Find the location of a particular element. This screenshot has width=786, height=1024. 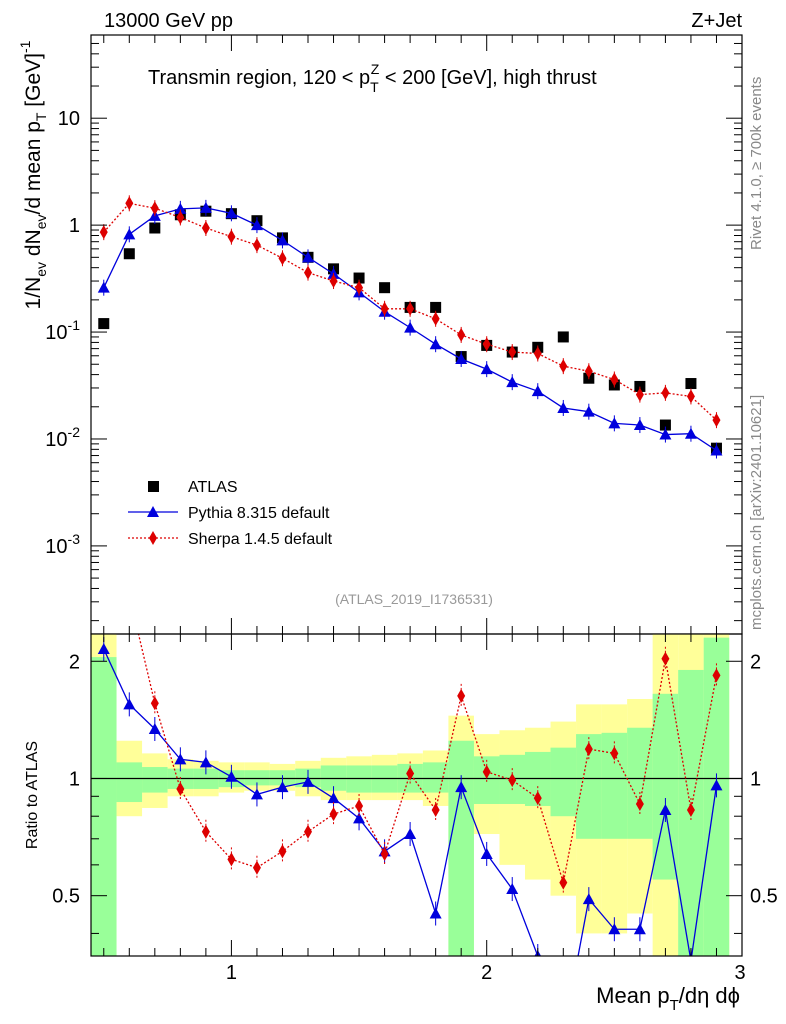

legend-pythia: Pythia 8.315 default is located at coordinates (229, 513).